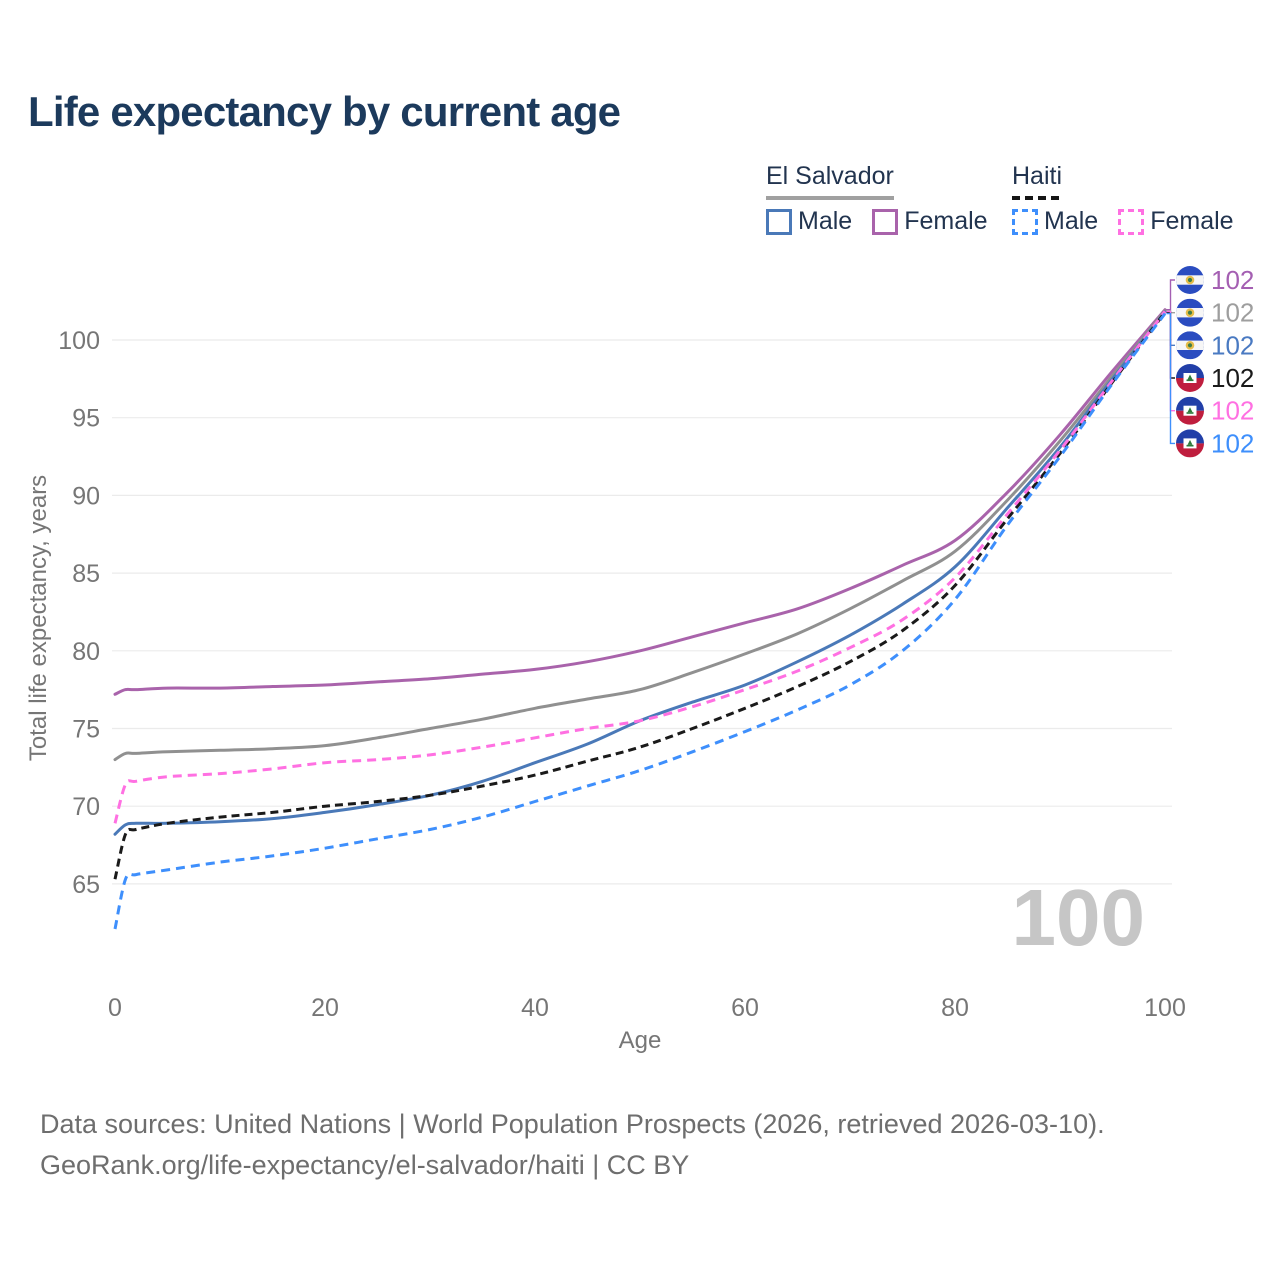 The width and height of the screenshot is (1280, 1280). I want to click on legend-swatch-haiti-male, so click(1025, 221).